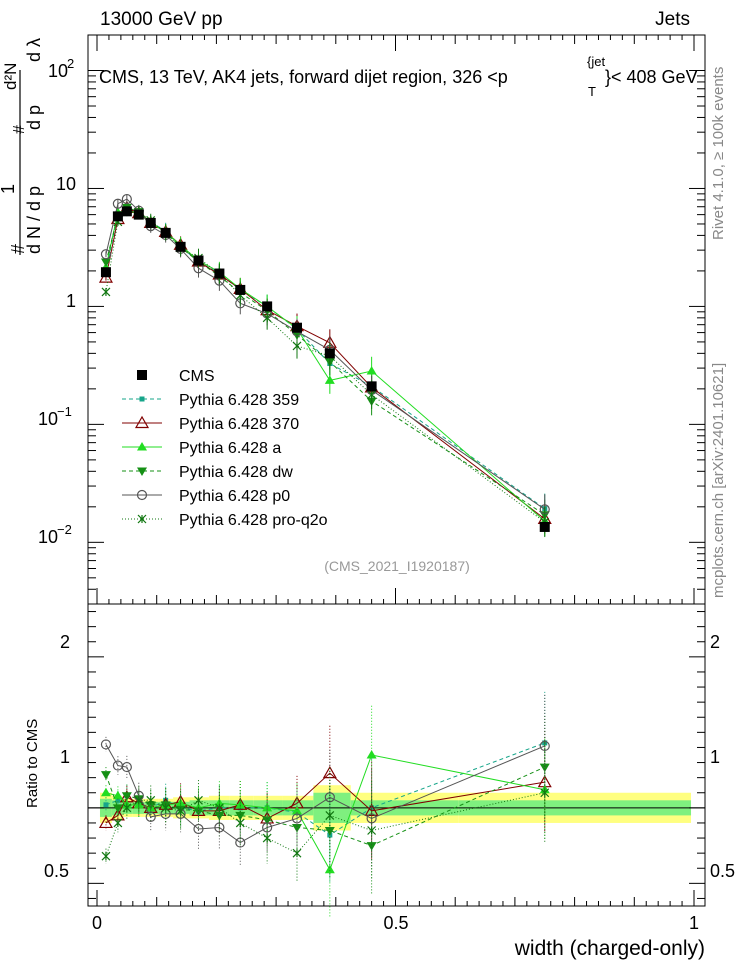  What do you see at coordinates (65, 642) in the screenshot?
I see `ratio-tick-label-2-left: 2` at bounding box center [65, 642].